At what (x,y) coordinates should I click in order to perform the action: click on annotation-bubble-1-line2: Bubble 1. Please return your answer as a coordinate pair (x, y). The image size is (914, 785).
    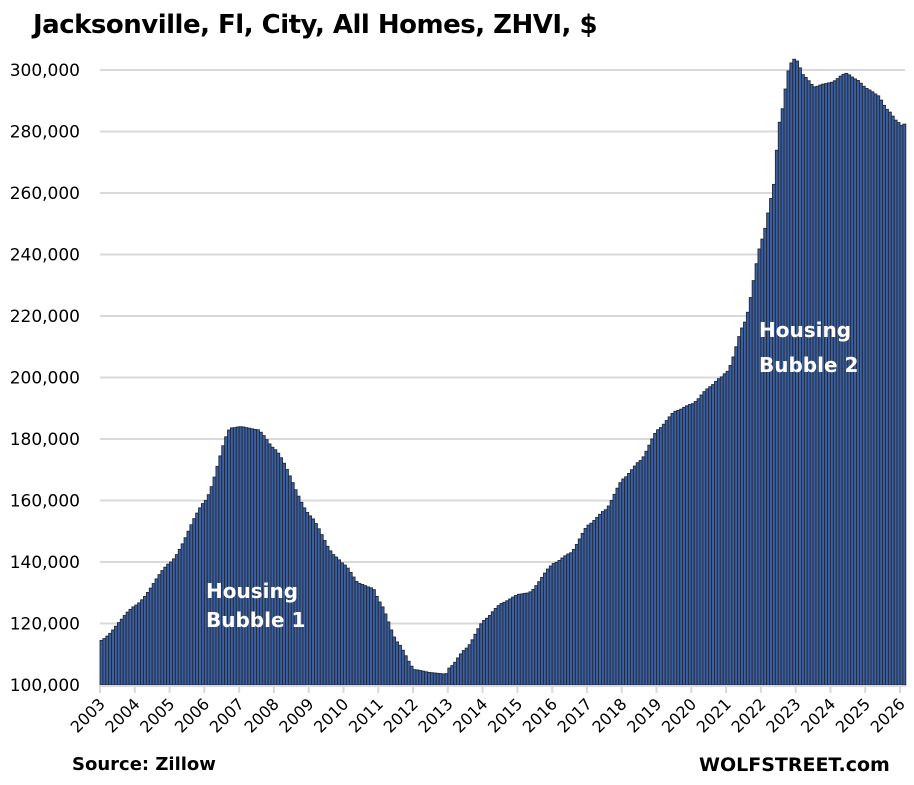
    Looking at the image, I should click on (255, 620).